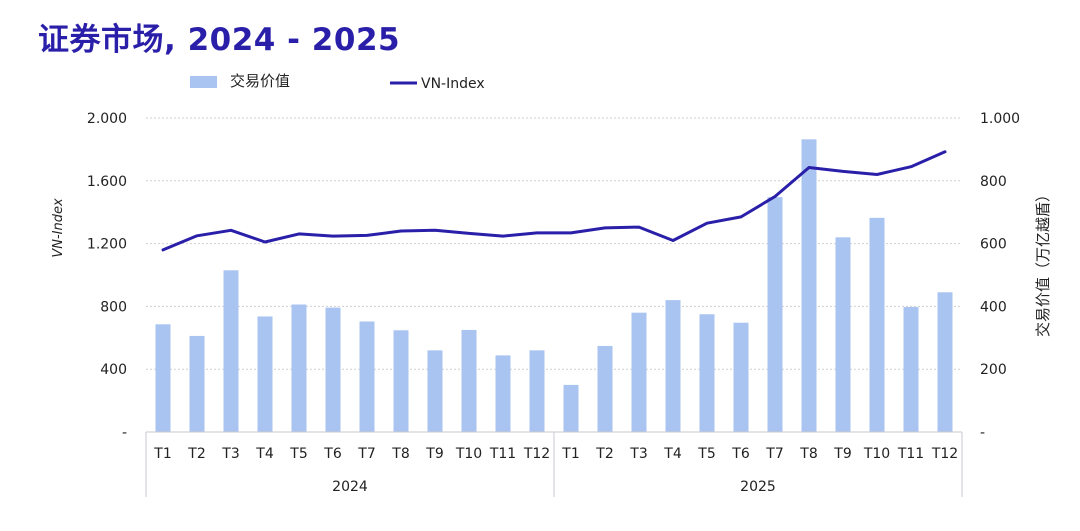  I want to click on left-axis-tick: 800, so click(113, 307).